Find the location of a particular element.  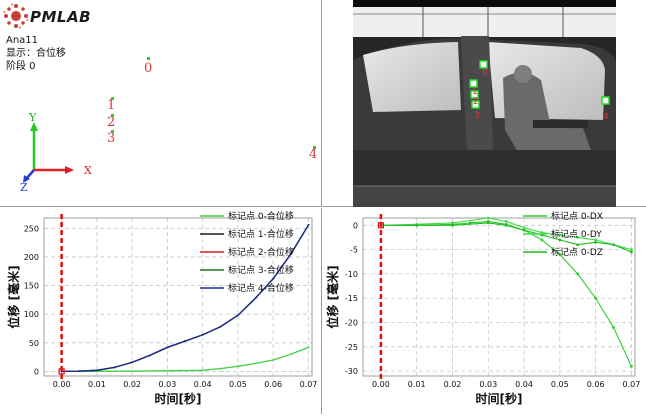

x-tick-label: 0.05 is located at coordinates (560, 384).